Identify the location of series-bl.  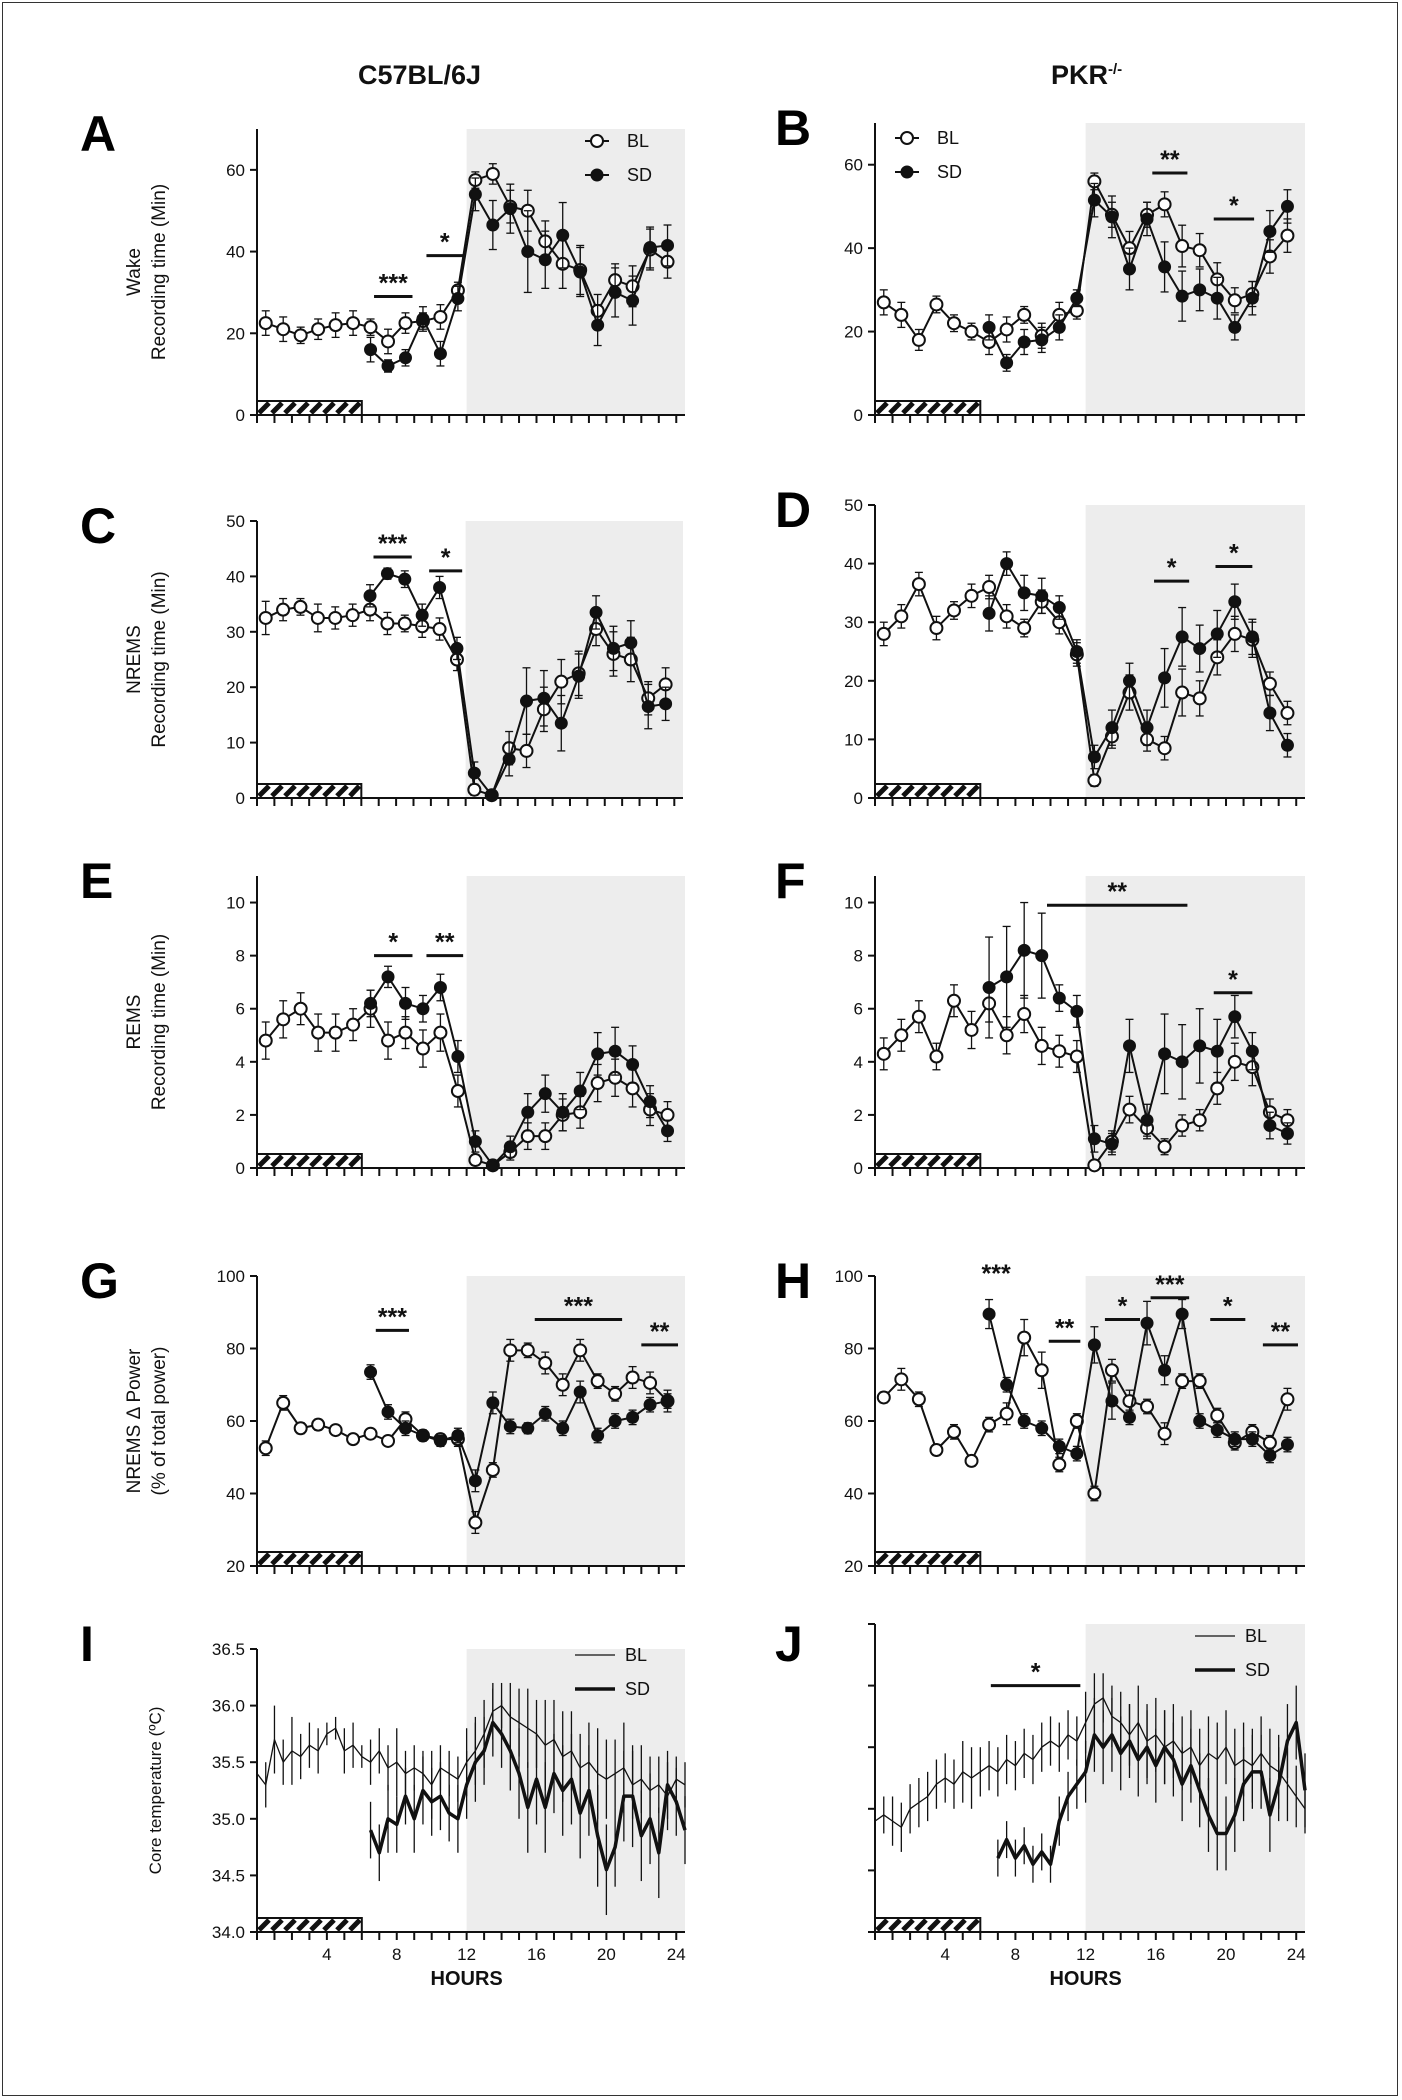
(1085, 1410).